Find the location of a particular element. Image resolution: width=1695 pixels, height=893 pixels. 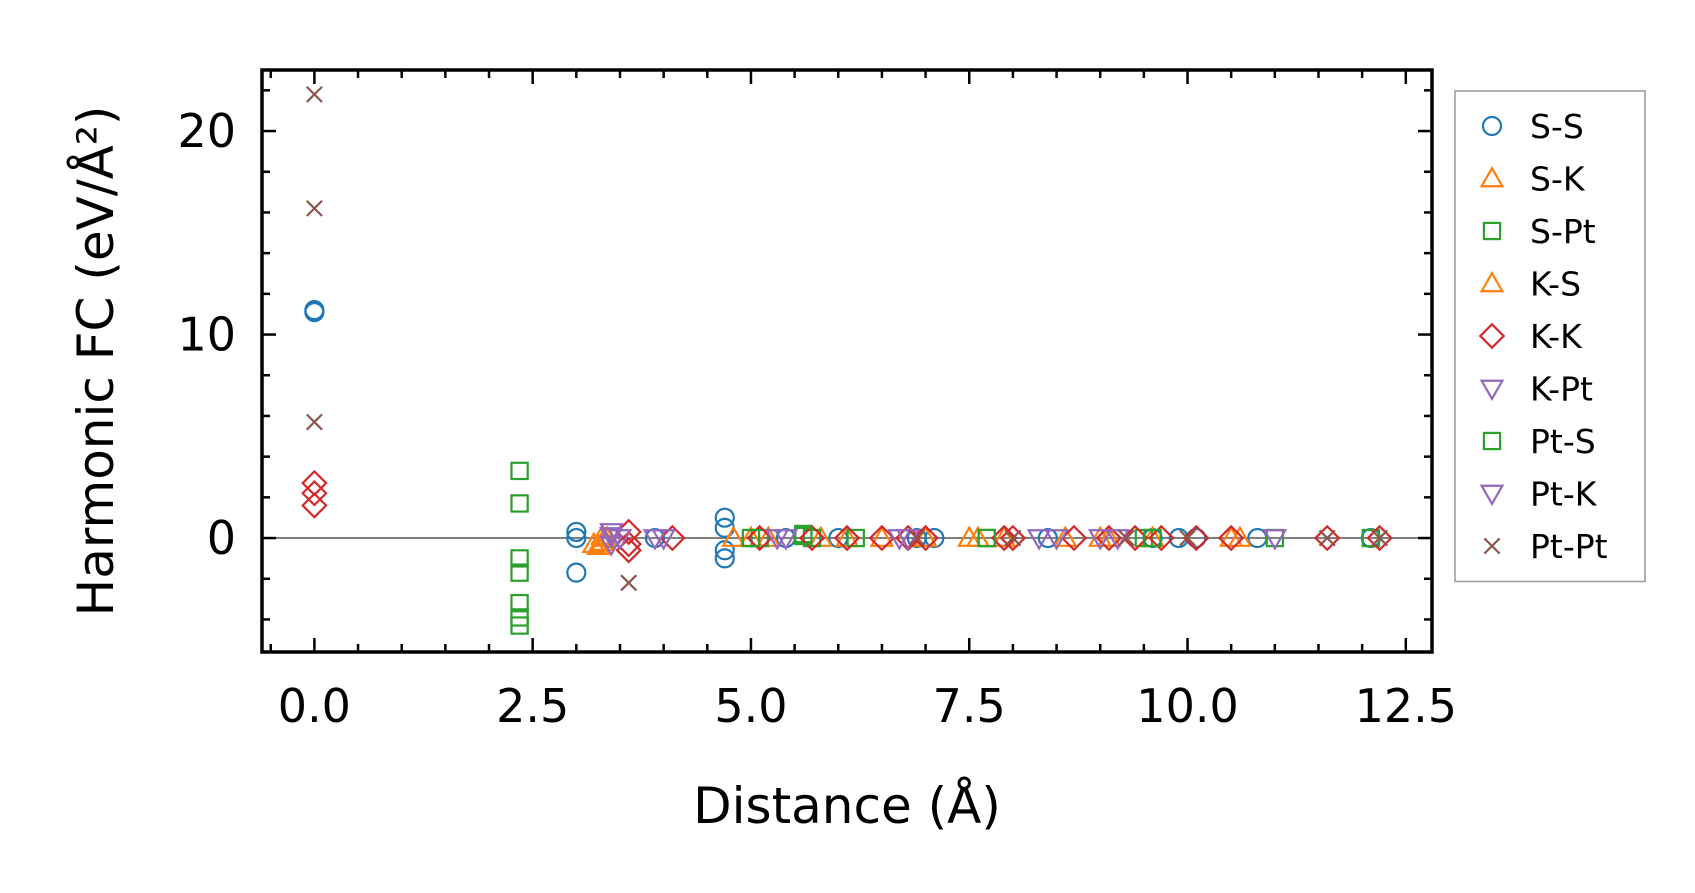

legend-marker-k-pt is located at coordinates (1492, 390).